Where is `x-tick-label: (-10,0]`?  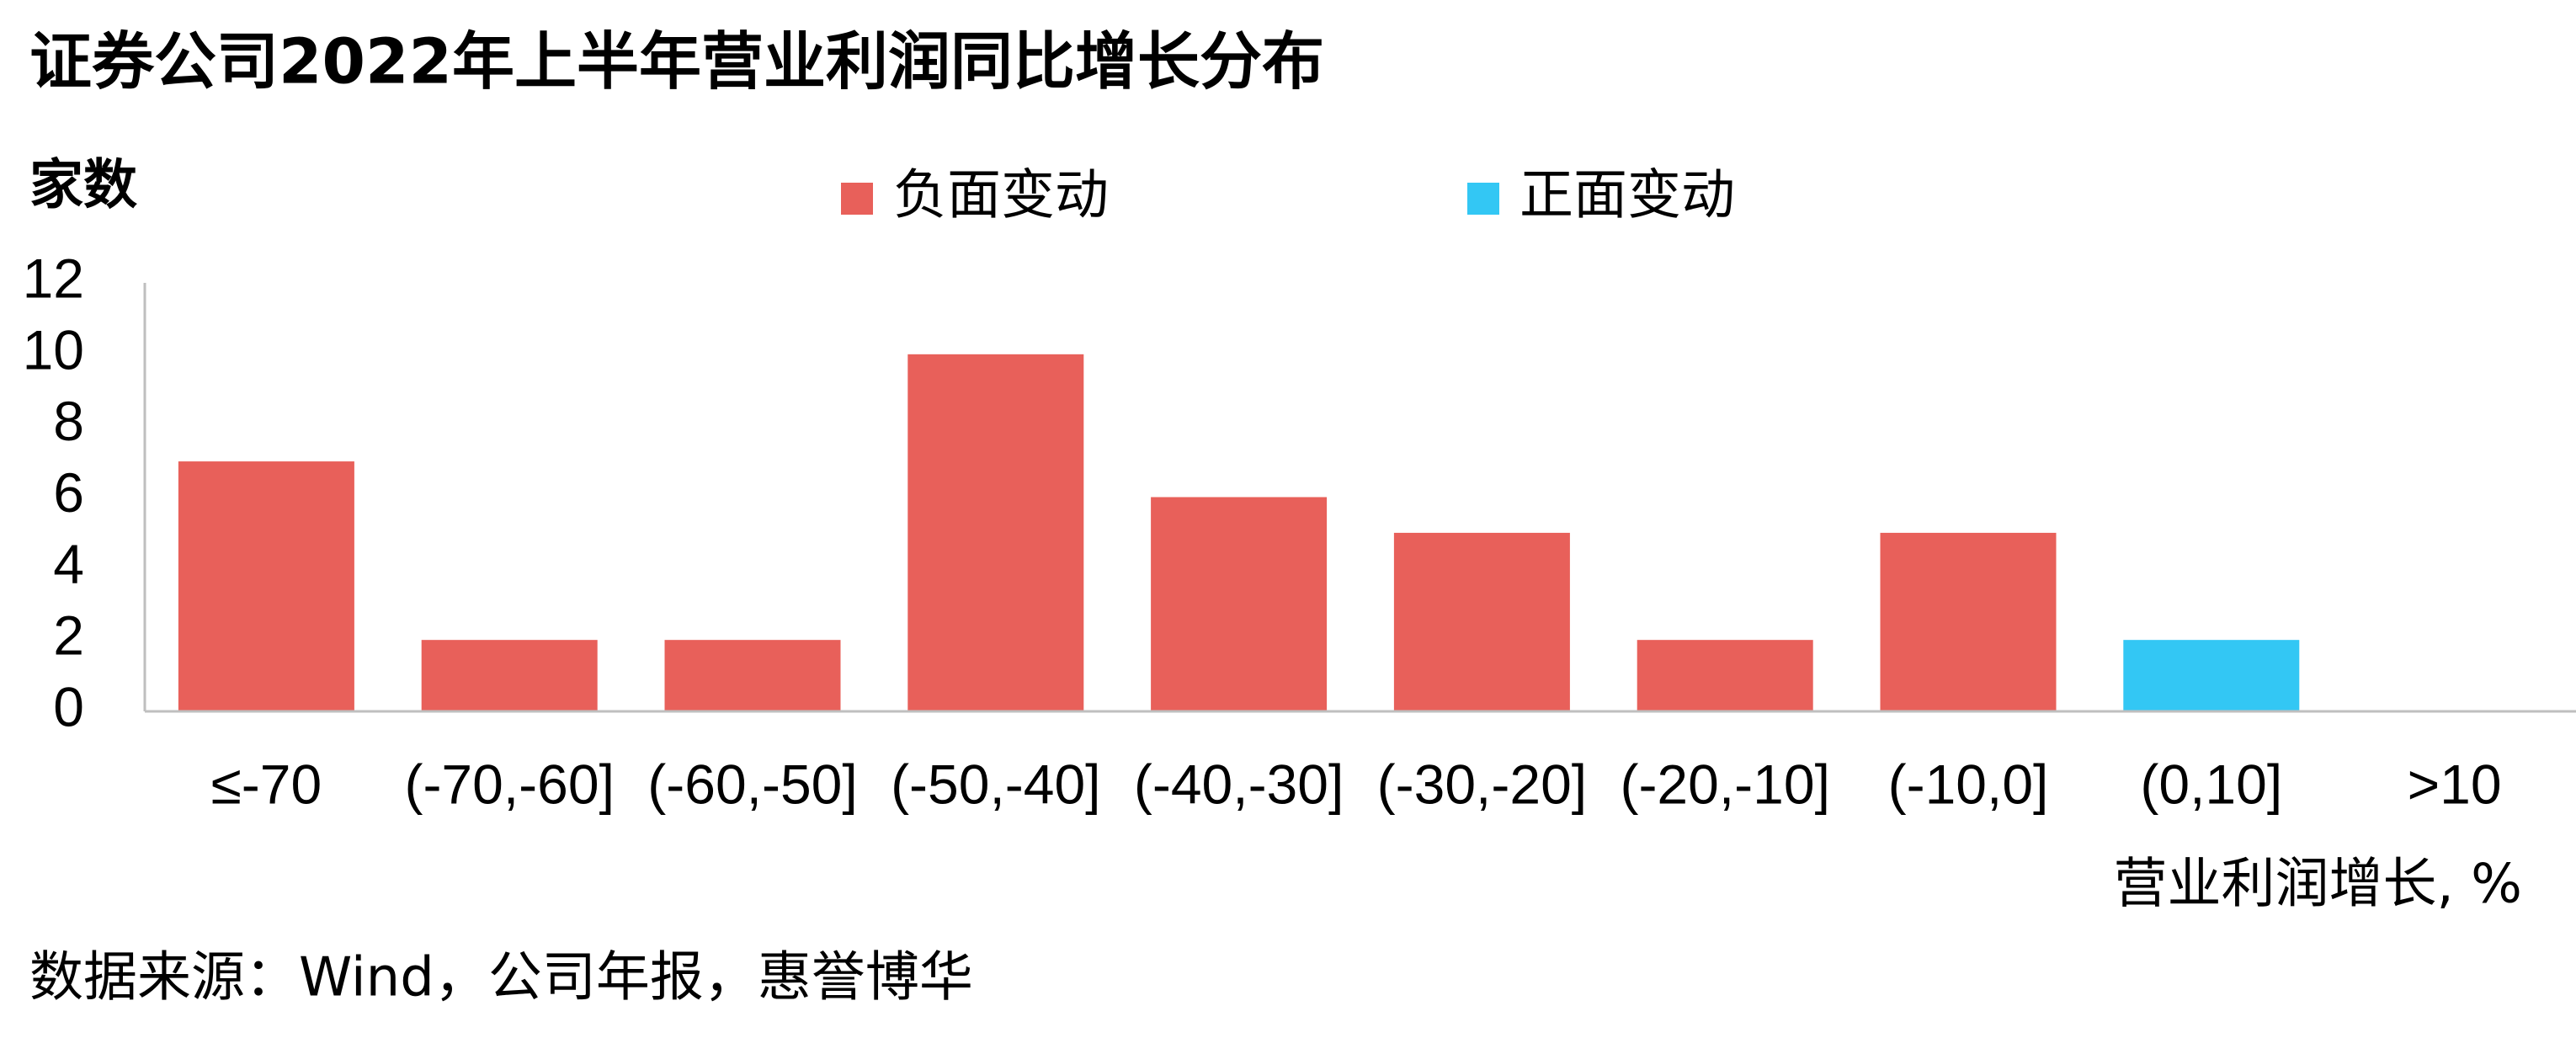 x-tick-label: (-10,0] is located at coordinates (1969, 784).